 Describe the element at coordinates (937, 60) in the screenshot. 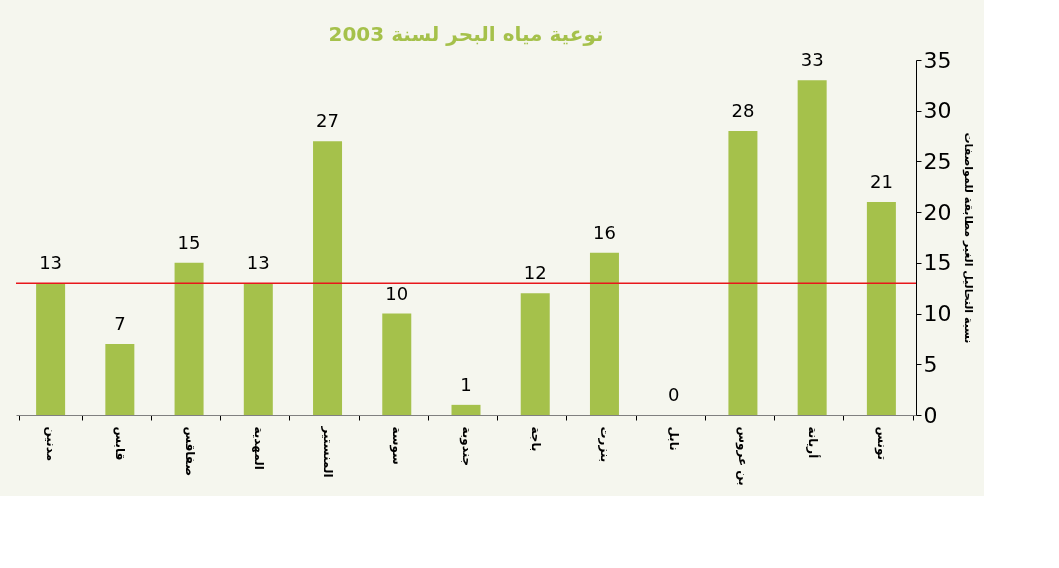

I see `y-tick-label: 35` at that location.